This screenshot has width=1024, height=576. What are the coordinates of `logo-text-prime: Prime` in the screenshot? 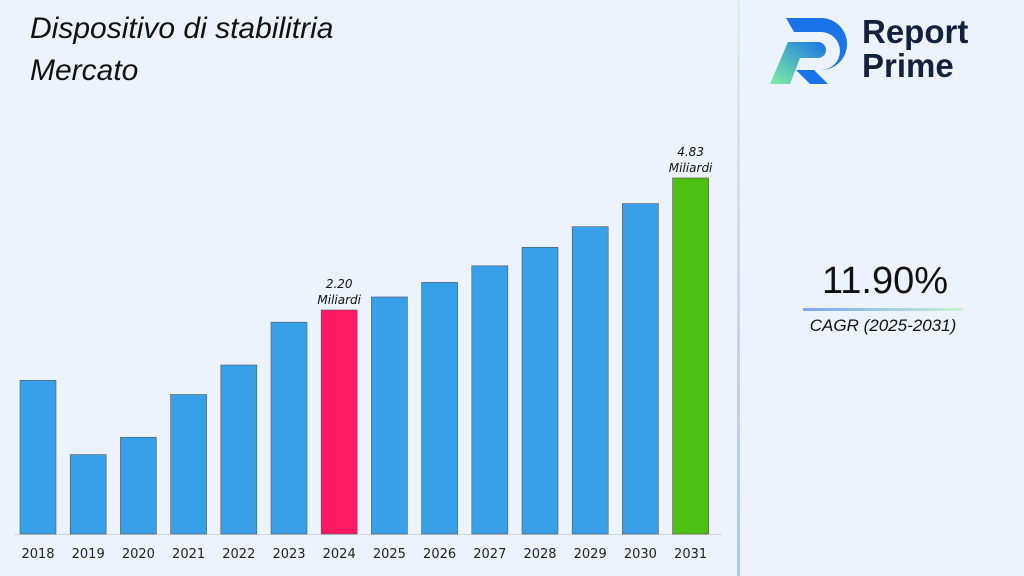 It's located at (908, 65).